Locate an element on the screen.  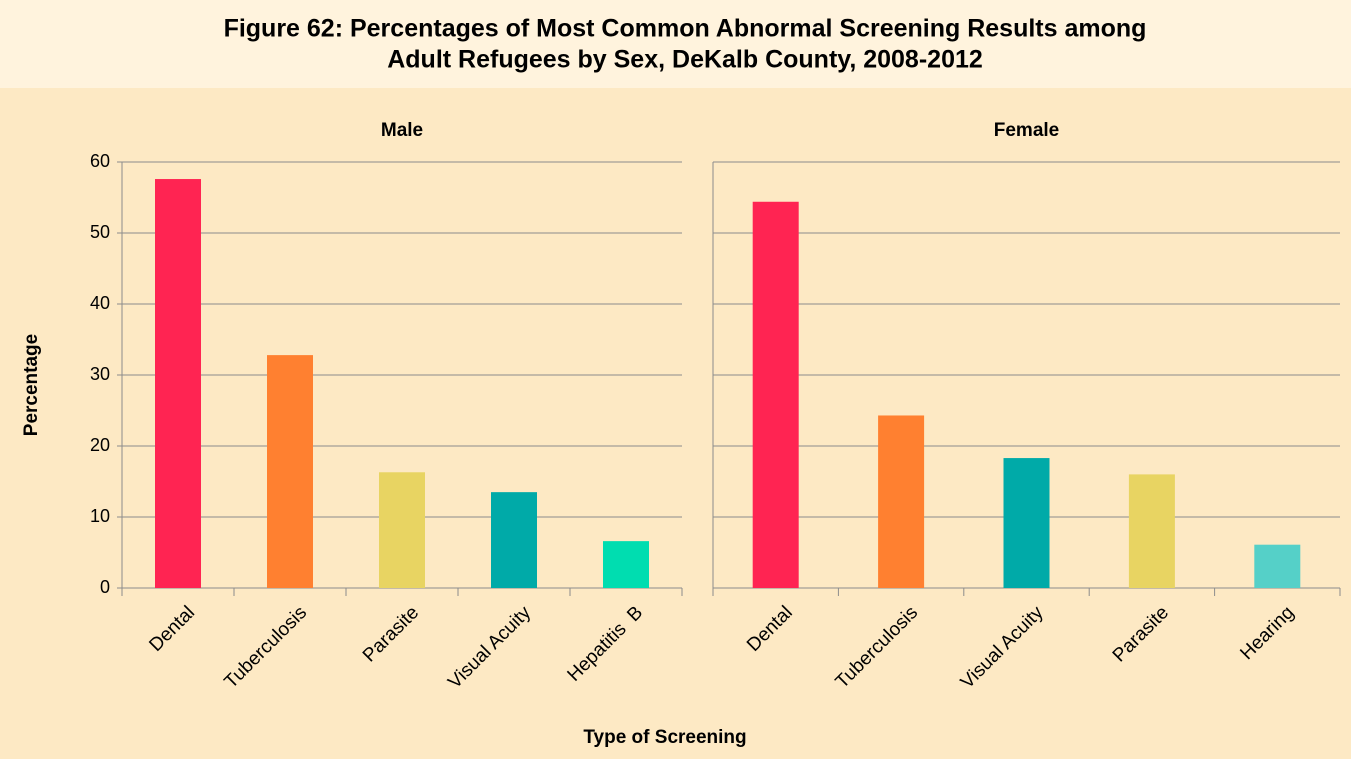
x-tick-label: Hepatitis B is located at coordinates (606, 644).